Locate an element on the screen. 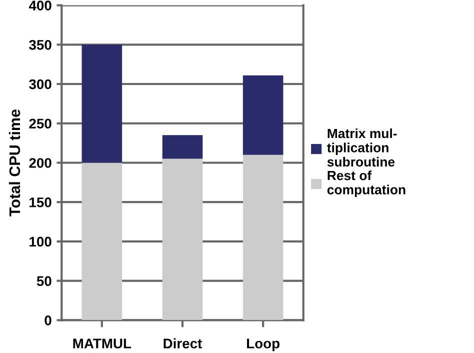 The width and height of the screenshot is (474, 353). y-tick-label: 150 is located at coordinates (41, 202).